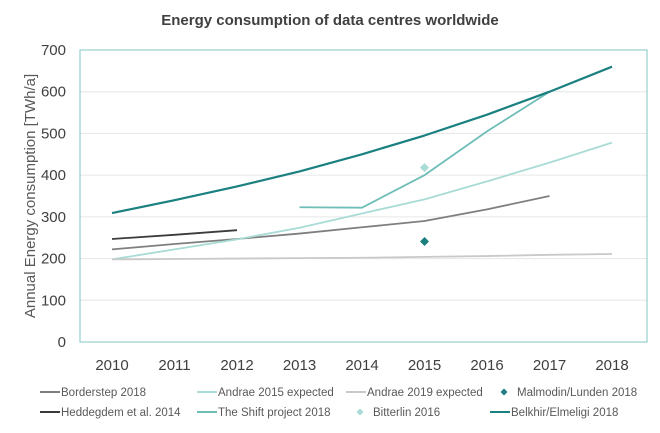  I want to click on series-line-the-shift-project-2018, so click(424, 149).